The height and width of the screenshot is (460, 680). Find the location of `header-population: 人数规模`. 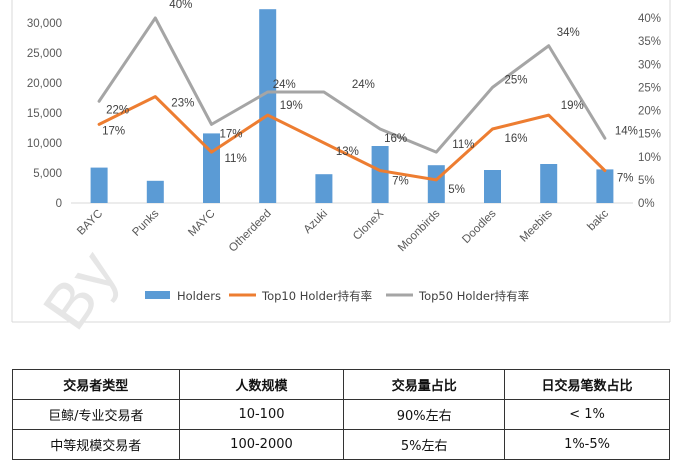

header-population: 人数规模 is located at coordinates (261, 384).